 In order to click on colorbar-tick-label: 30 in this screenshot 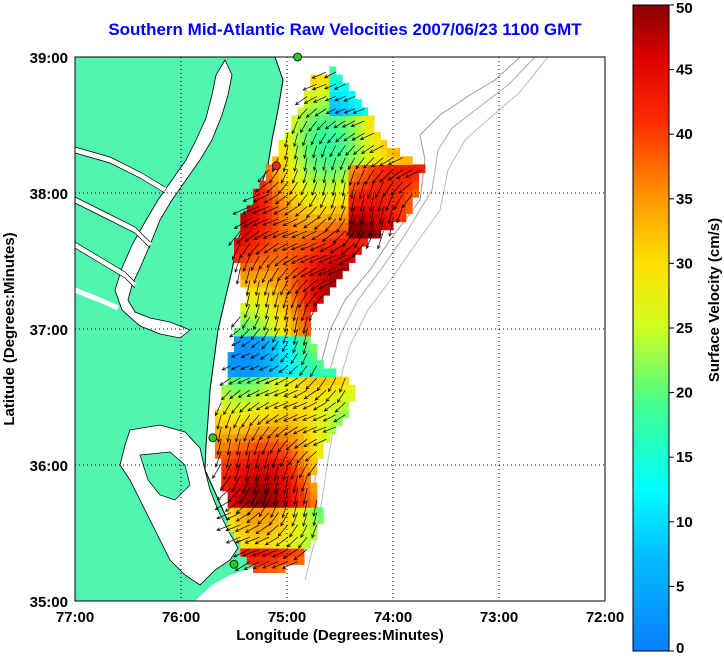, I will do `click(684, 263)`.